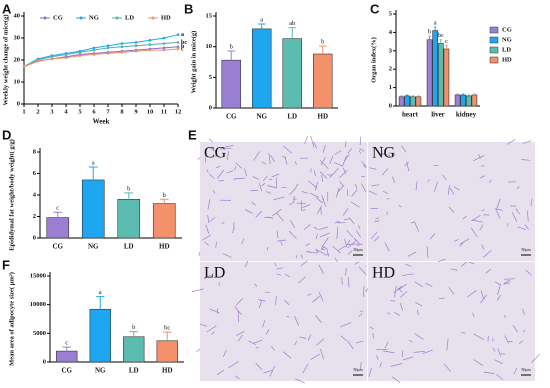 This screenshot has height=388, width=550. Describe the element at coordinates (215, 153) in the screenshot. I see `group-label: CG` at that location.